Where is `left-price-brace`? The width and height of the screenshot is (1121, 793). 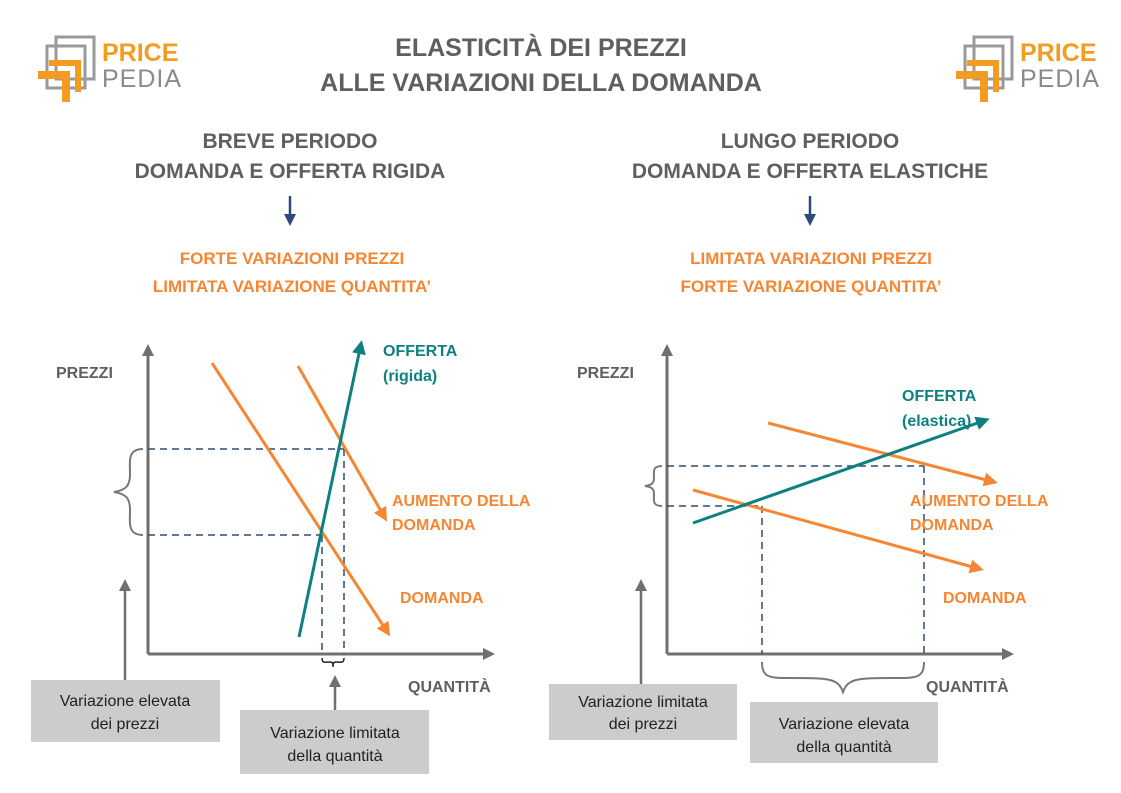
left-price-brace is located at coordinates (128, 492).